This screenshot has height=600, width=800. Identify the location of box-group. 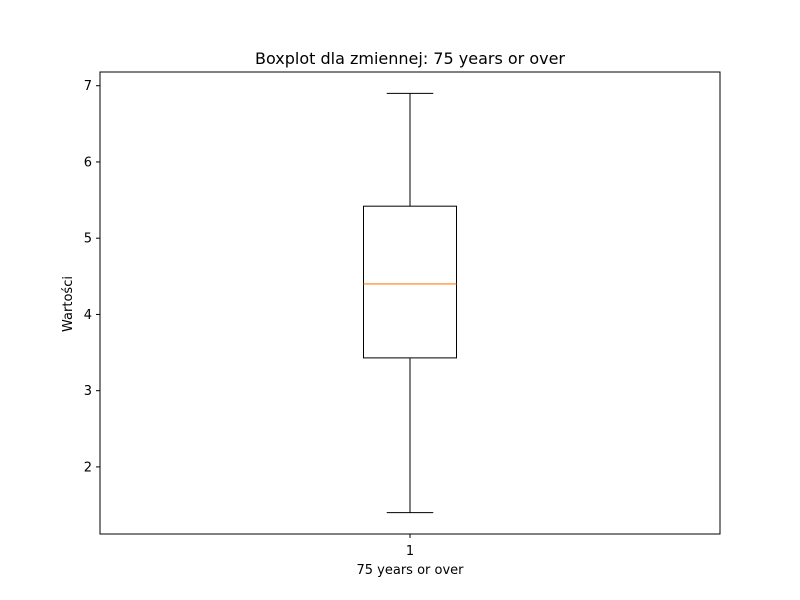
(410, 303).